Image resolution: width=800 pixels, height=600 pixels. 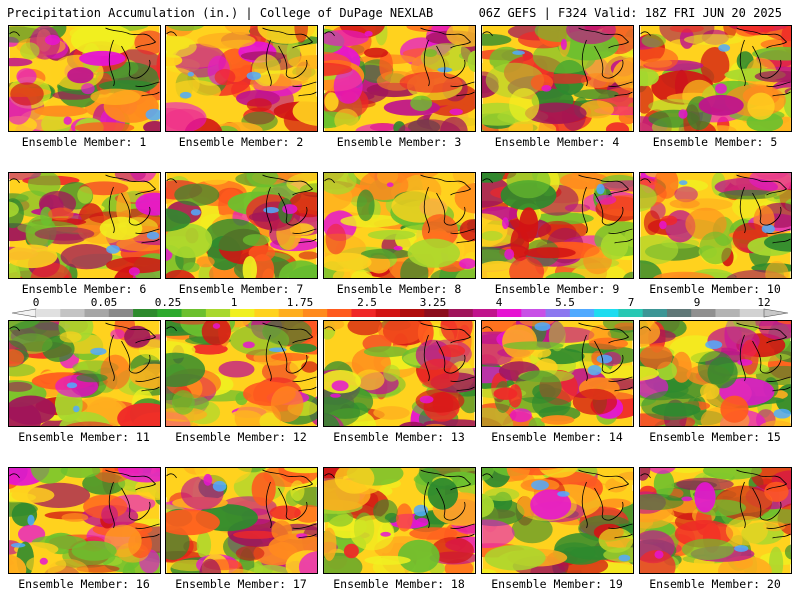 What do you see at coordinates (400, 307) in the screenshot?
I see `precip-colorbar: 0 0.05 0.25 1 1.75 2.5 3.25 4 5.5 7 9 12` at bounding box center [400, 307].